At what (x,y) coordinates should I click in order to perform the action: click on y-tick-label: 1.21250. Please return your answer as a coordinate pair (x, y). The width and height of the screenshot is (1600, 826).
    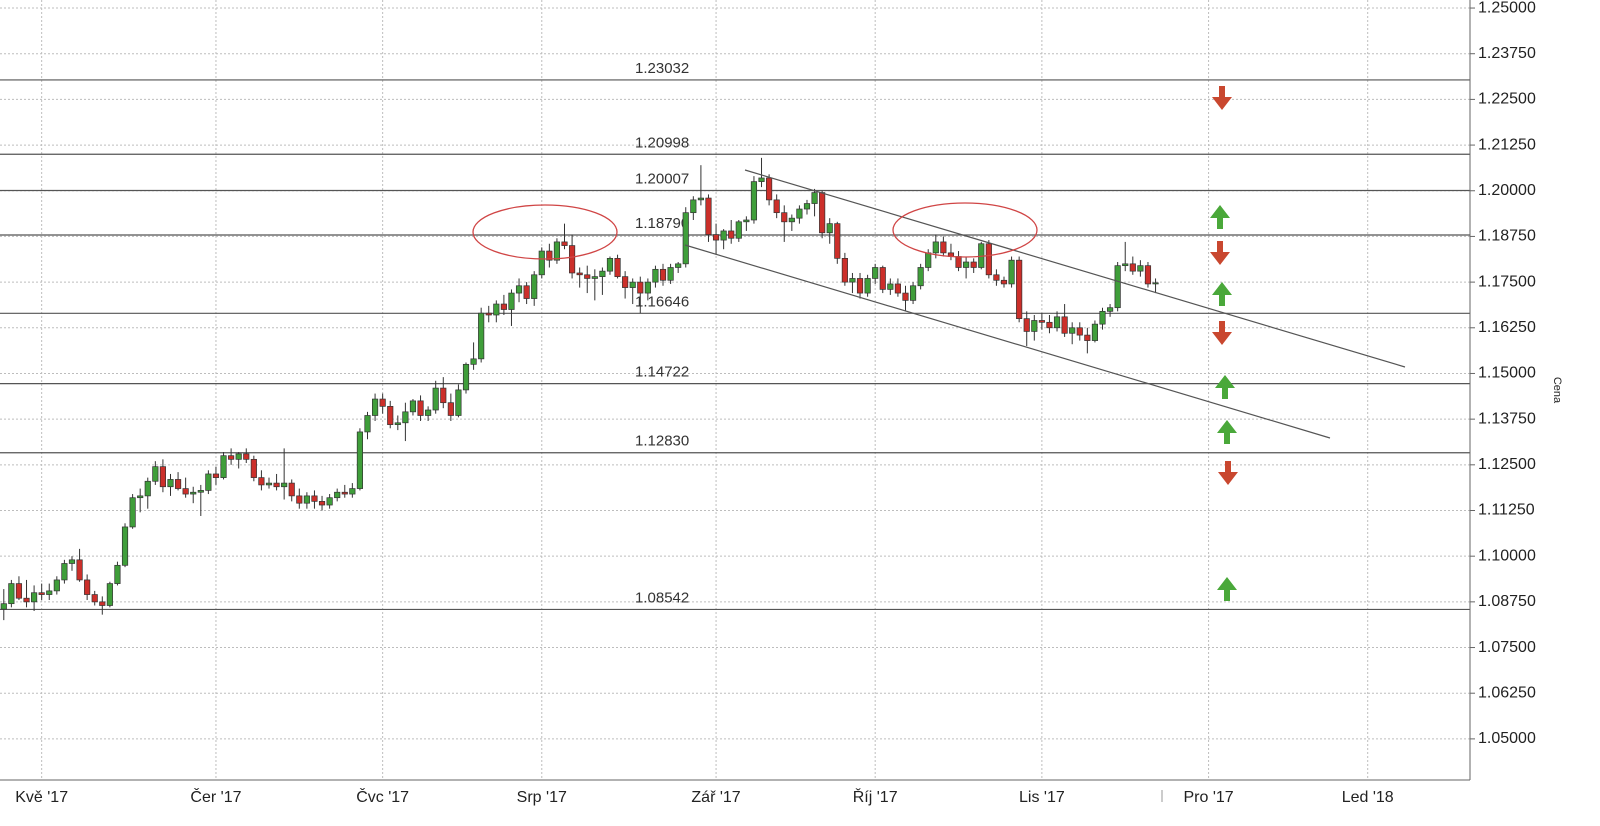
    Looking at the image, I should click on (1507, 144).